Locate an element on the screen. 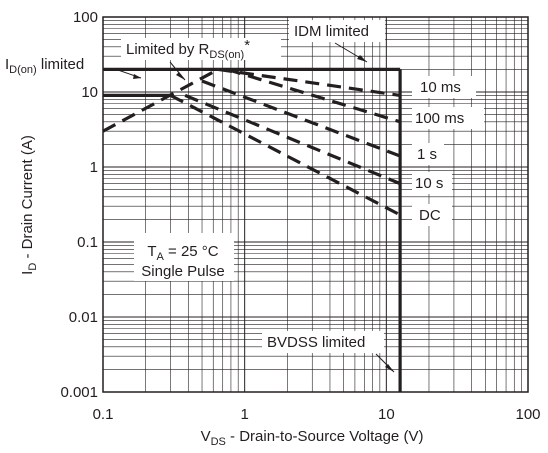 The width and height of the screenshot is (548, 453). series-line-10-ms is located at coordinates (309, 82).